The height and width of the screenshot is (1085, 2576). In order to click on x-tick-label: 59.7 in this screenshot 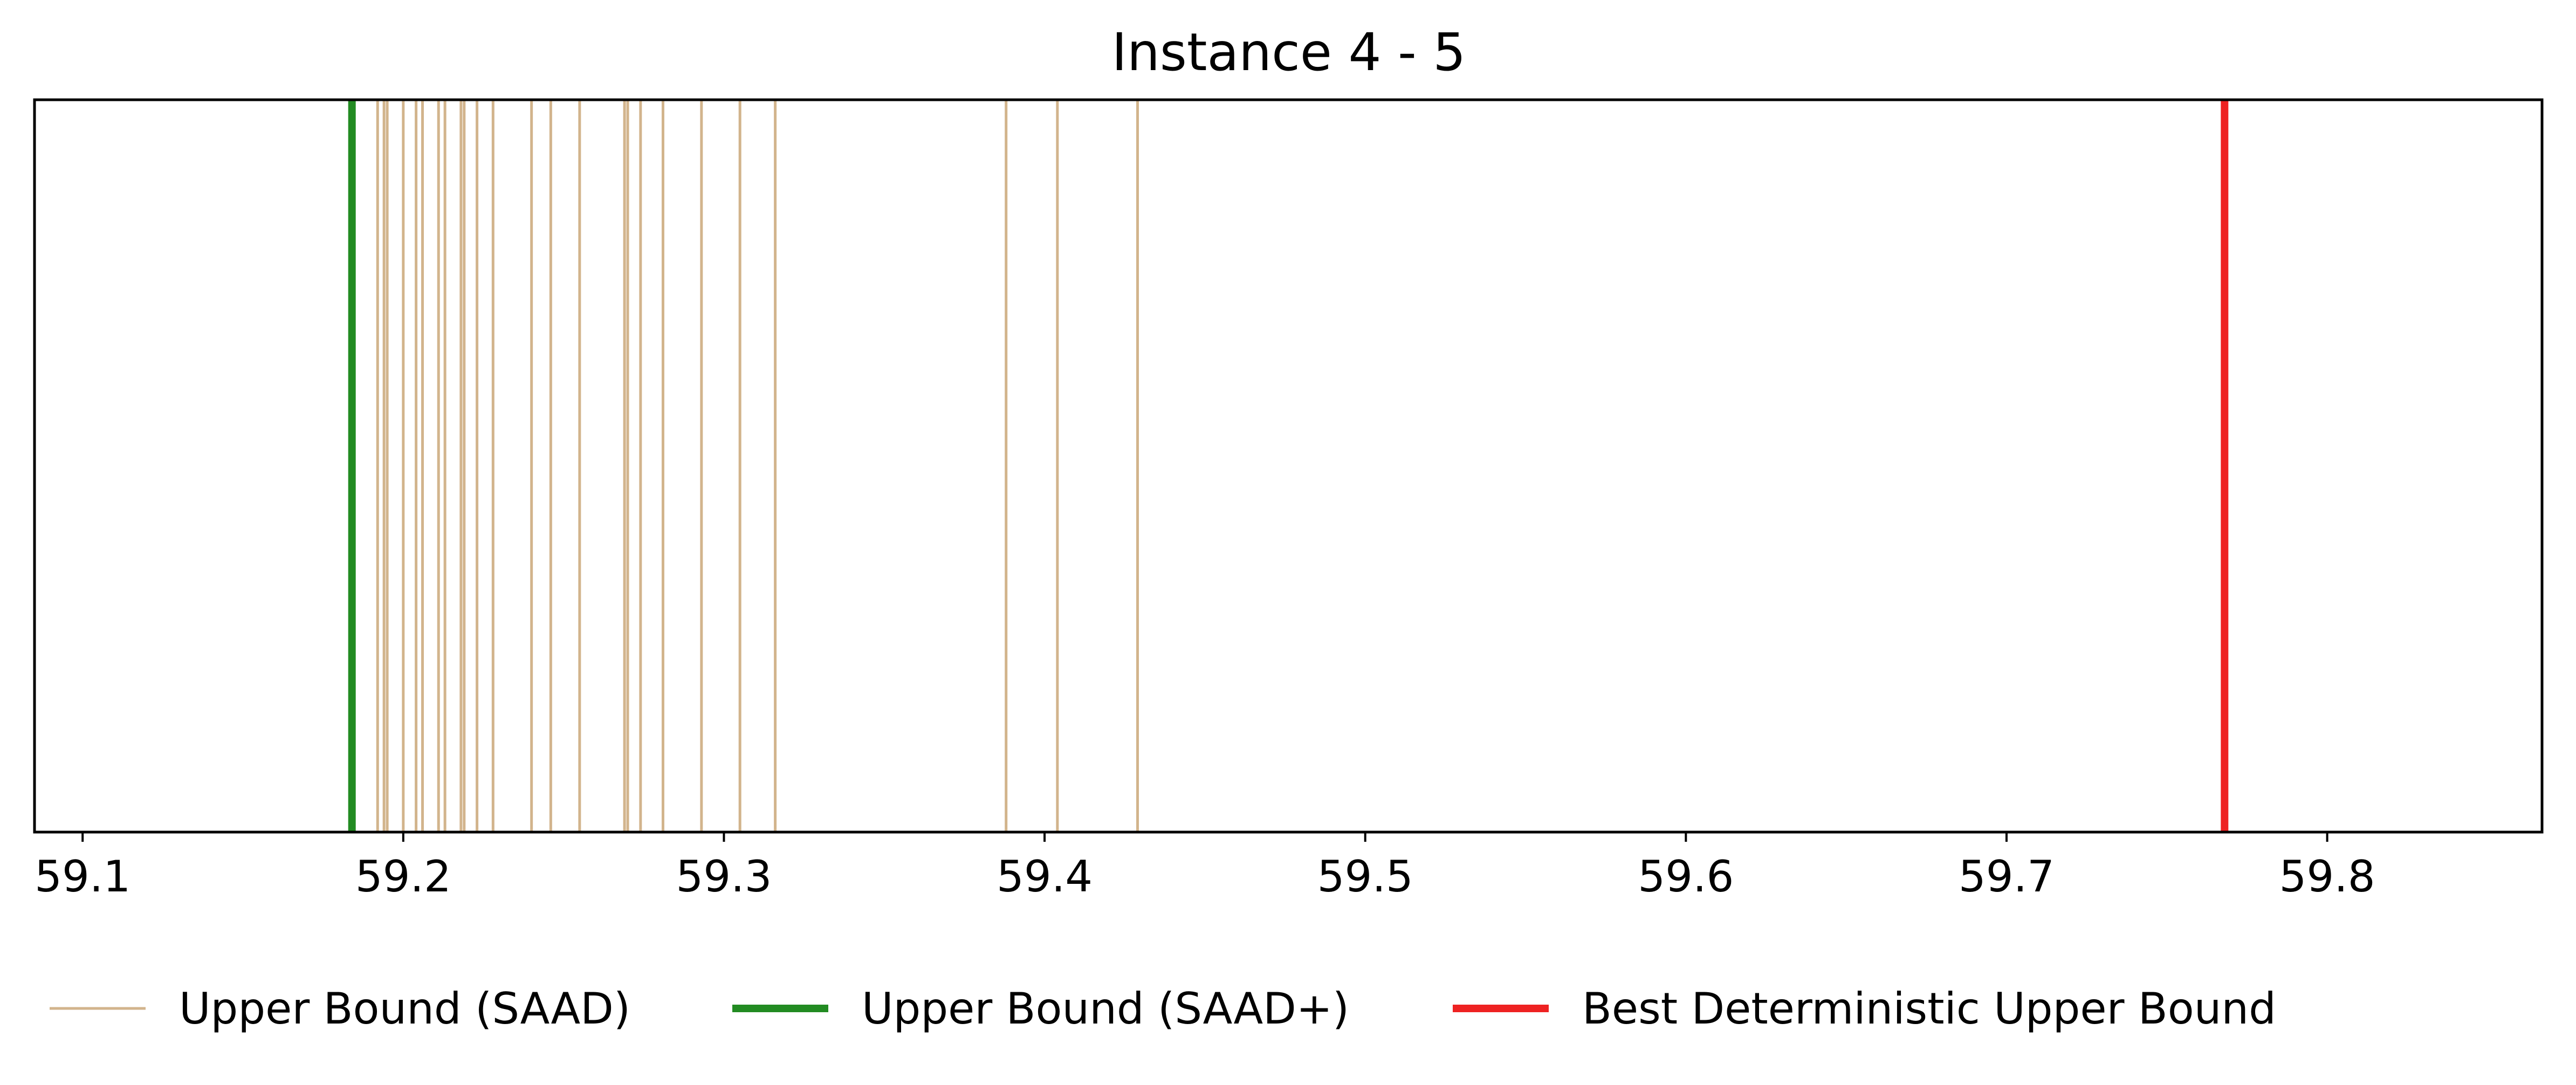, I will do `click(2007, 876)`.